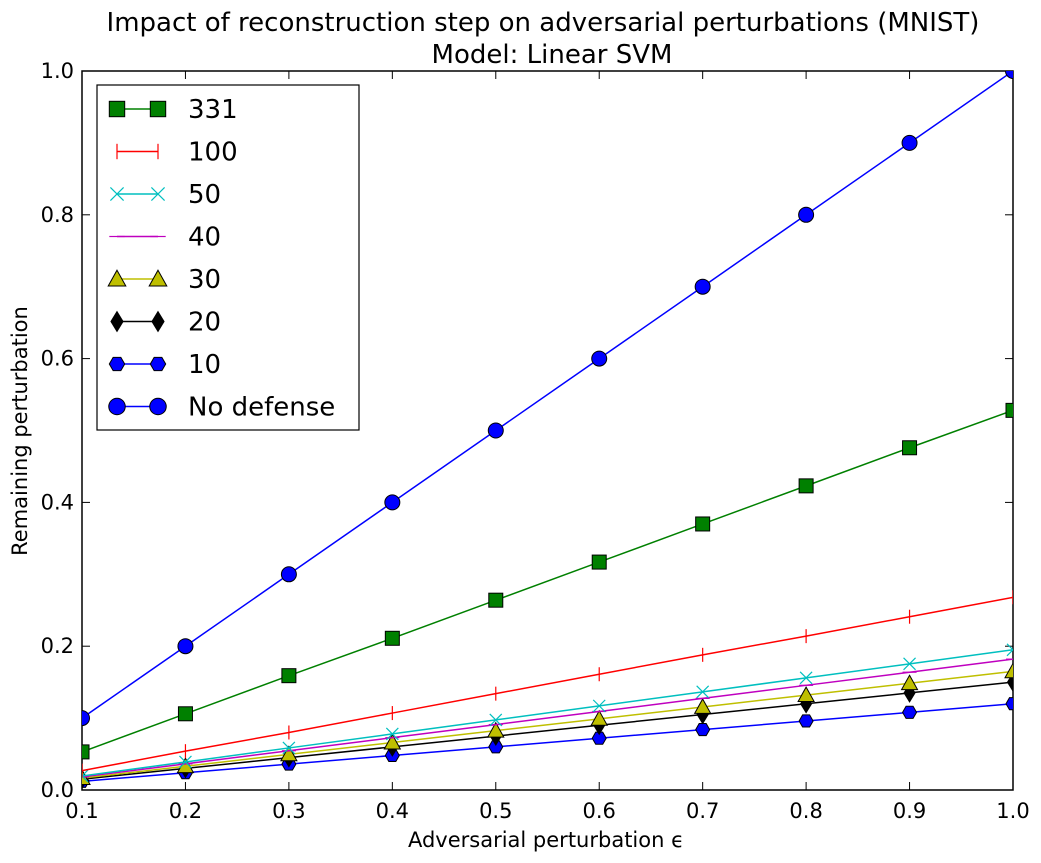  What do you see at coordinates (552, 55) in the screenshot?
I see `chart-subtitle: Model: Linear SVM` at bounding box center [552, 55].